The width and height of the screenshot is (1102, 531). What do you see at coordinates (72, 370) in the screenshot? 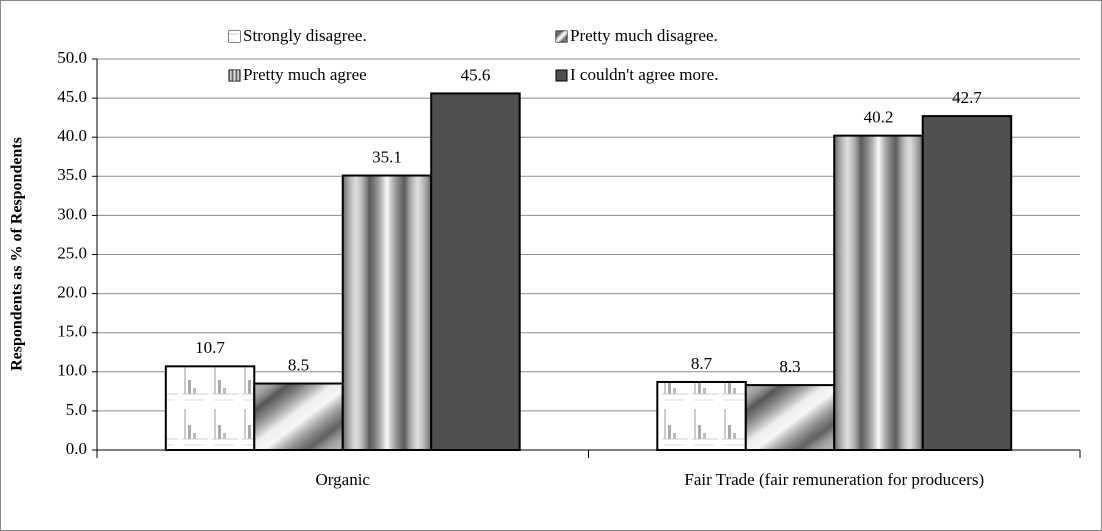
I see `y-tick-label: 10.0` at bounding box center [72, 370].